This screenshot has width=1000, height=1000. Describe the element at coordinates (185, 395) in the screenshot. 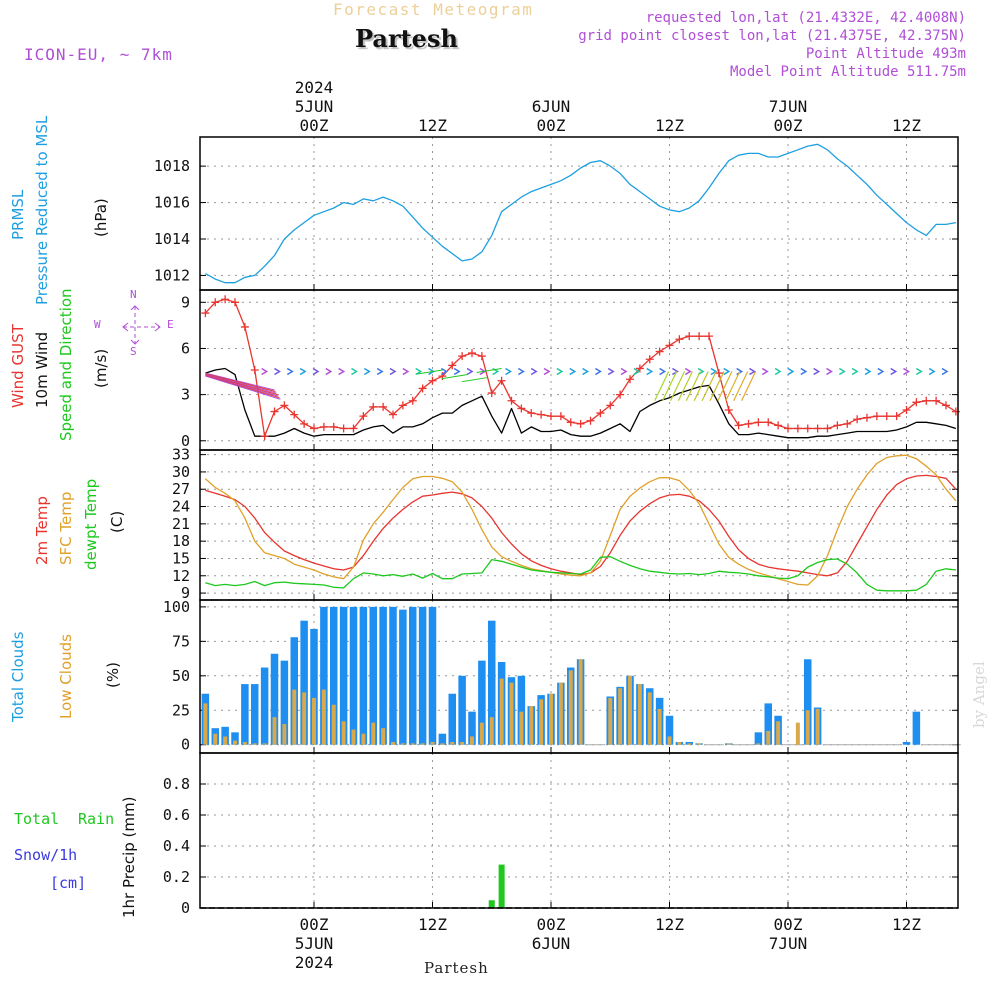

I see `y-tick-label: 3` at that location.